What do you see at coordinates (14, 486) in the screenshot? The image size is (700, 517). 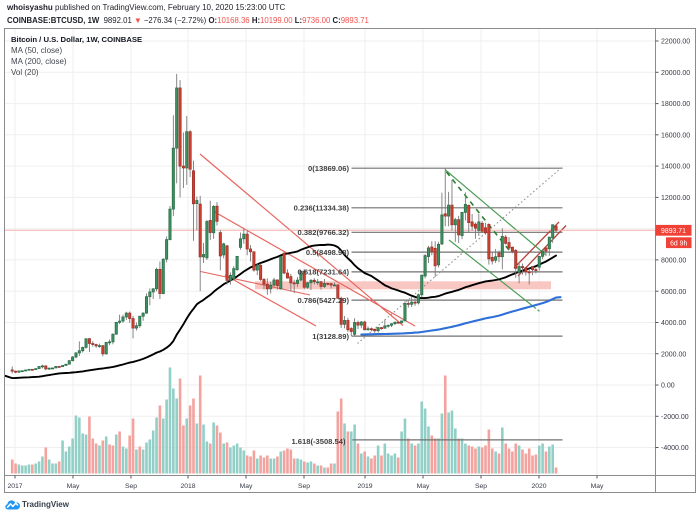 I see `svg-text: 2017` at bounding box center [14, 486].